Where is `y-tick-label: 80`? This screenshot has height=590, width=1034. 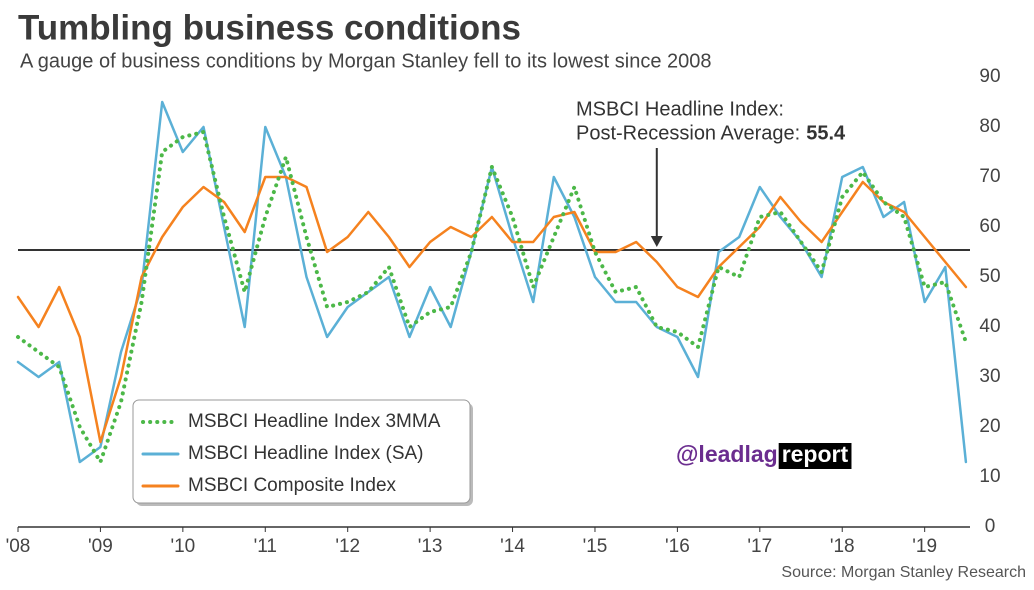 y-tick-label: 80 is located at coordinates (989, 126).